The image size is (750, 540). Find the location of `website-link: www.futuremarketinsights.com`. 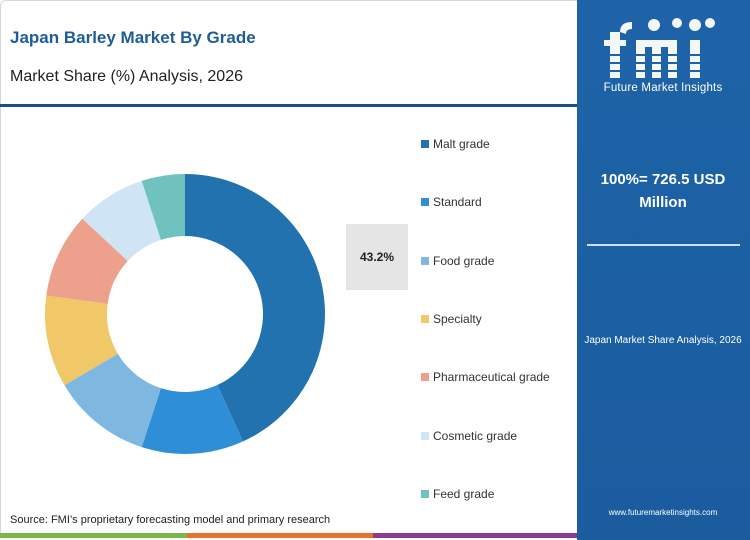

website-link: www.futuremarketinsights.com is located at coordinates (663, 512).